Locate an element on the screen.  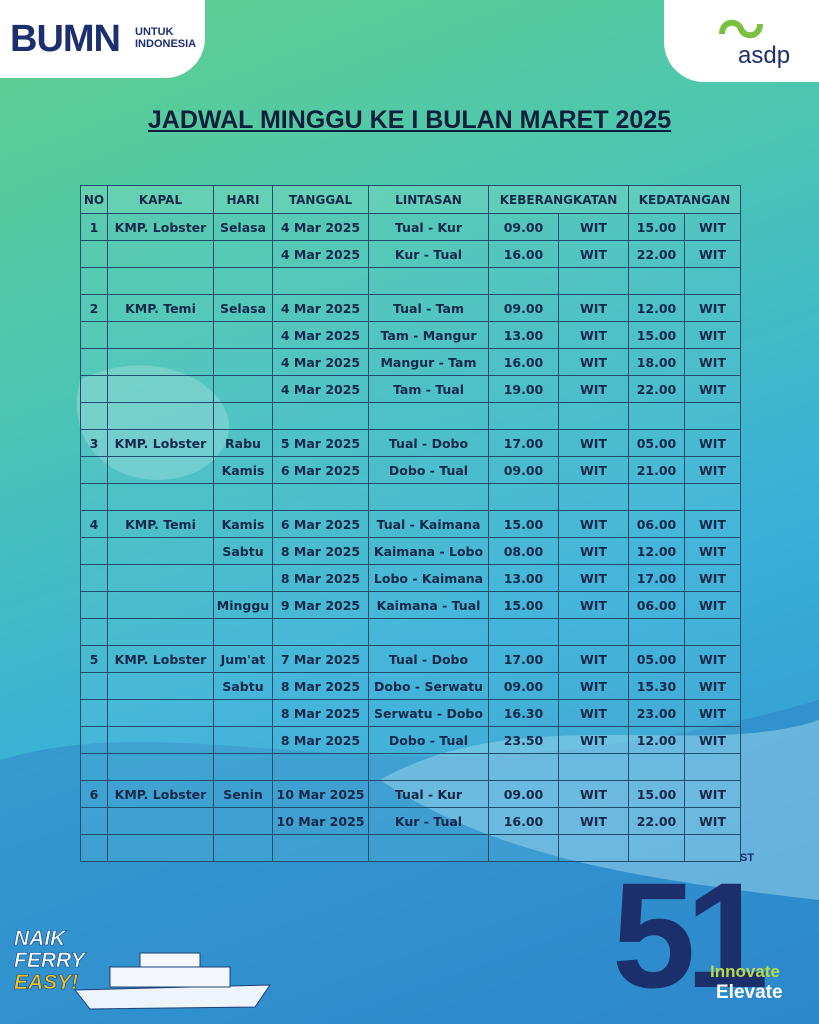
cell-tiba: 06.00 is located at coordinates (656, 524).